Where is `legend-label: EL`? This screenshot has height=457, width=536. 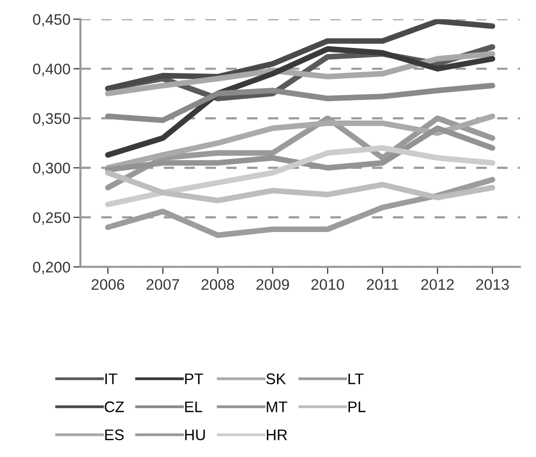 legend-label: EL is located at coordinates (193, 407).